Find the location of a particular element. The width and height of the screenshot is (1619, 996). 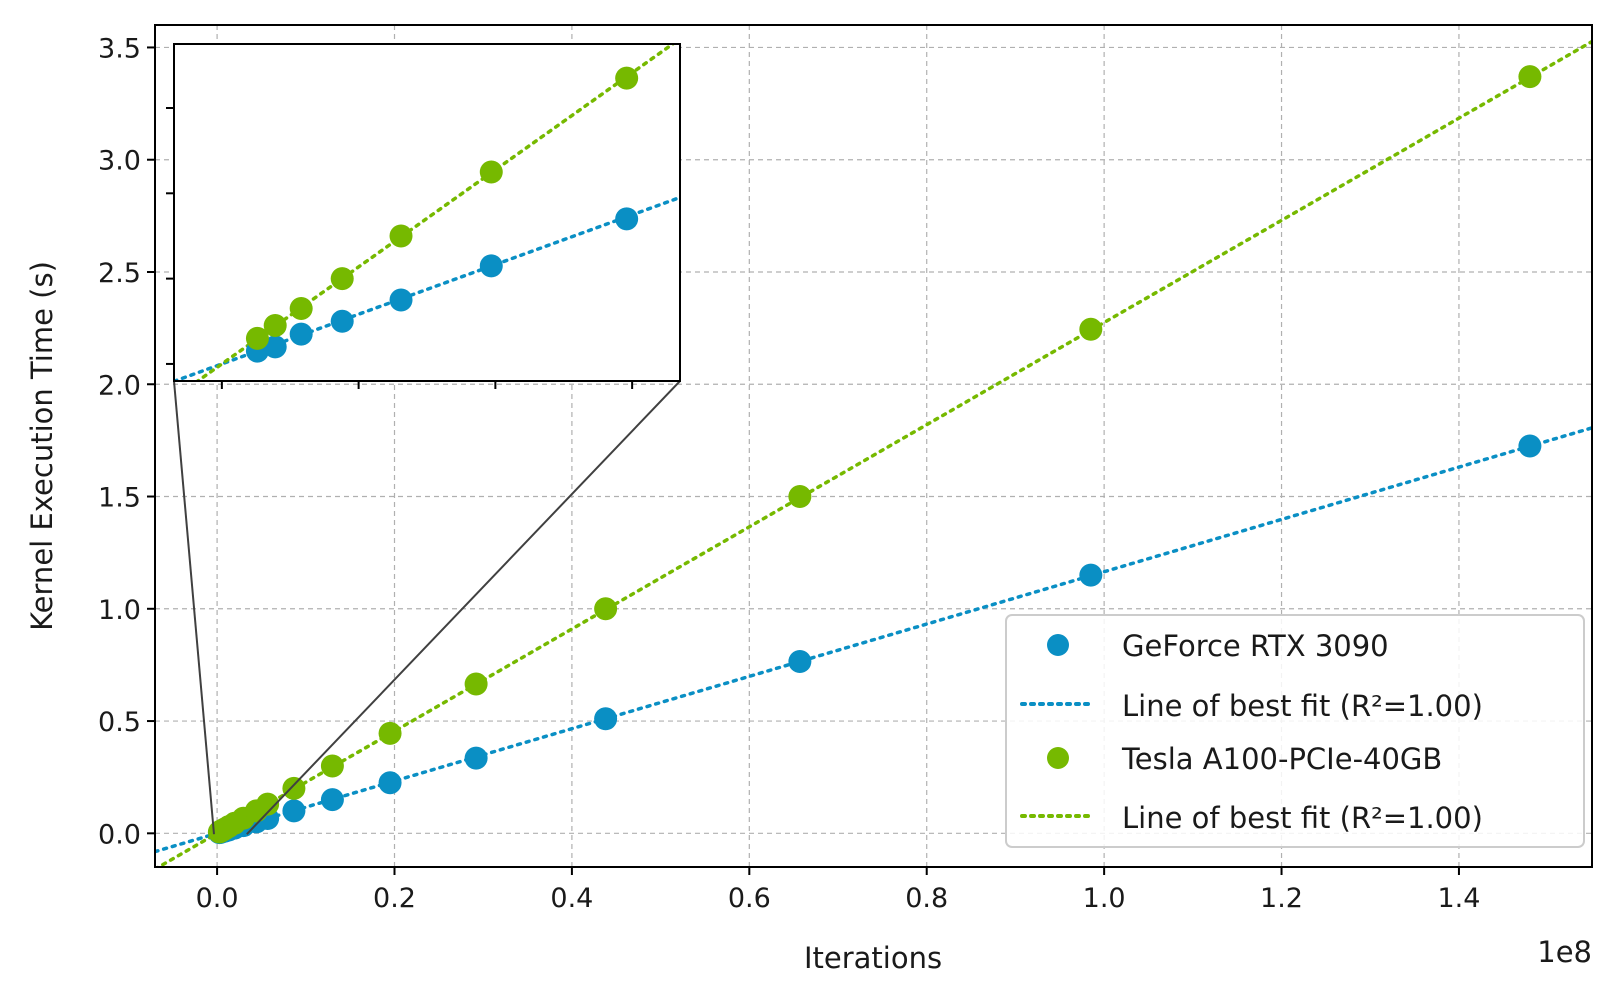

x-tick-label: 1.4 is located at coordinates (1458, 898).